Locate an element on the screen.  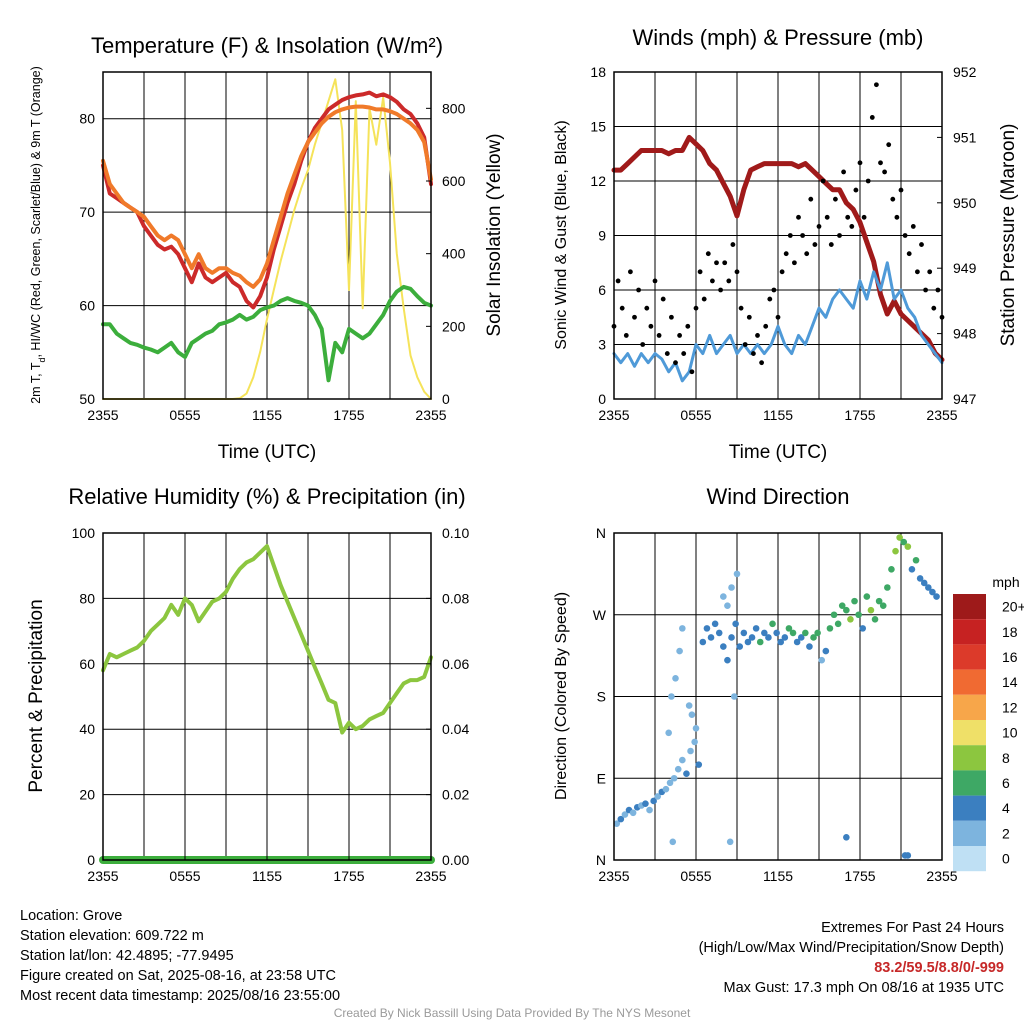
y2-tick-label: 952 is located at coordinates (965, 72).